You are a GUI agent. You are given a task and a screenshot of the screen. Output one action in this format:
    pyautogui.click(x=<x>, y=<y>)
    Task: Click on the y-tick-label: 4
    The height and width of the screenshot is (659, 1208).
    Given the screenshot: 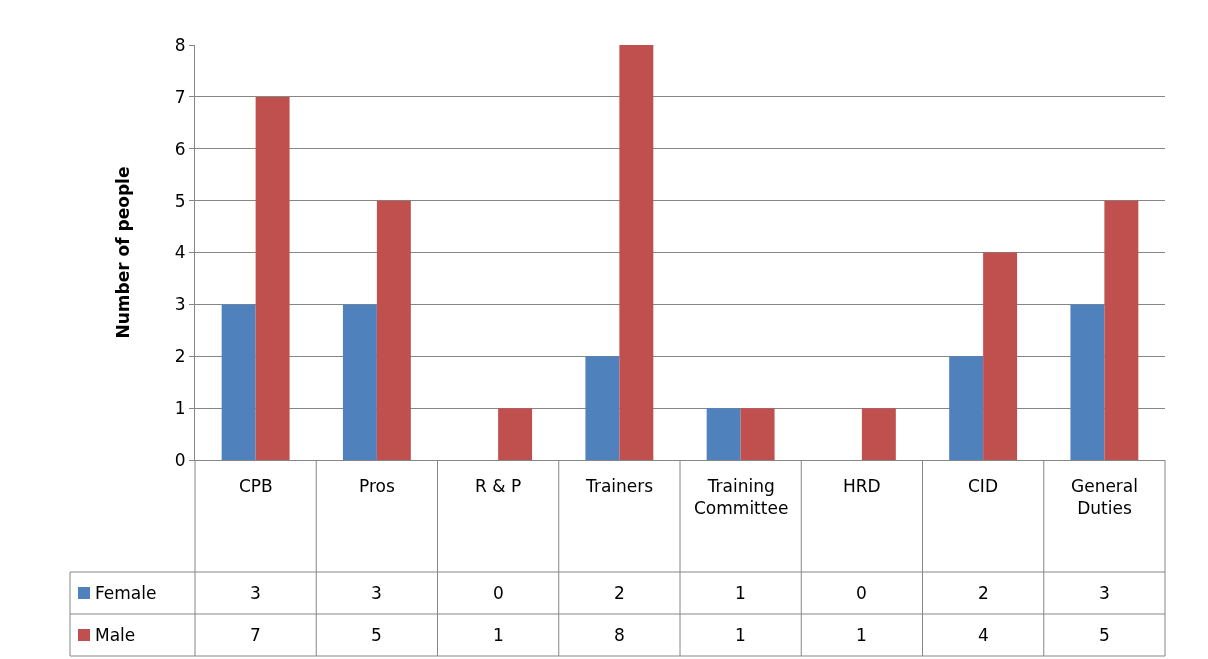 What is the action you would take?
    pyautogui.click(x=180, y=252)
    